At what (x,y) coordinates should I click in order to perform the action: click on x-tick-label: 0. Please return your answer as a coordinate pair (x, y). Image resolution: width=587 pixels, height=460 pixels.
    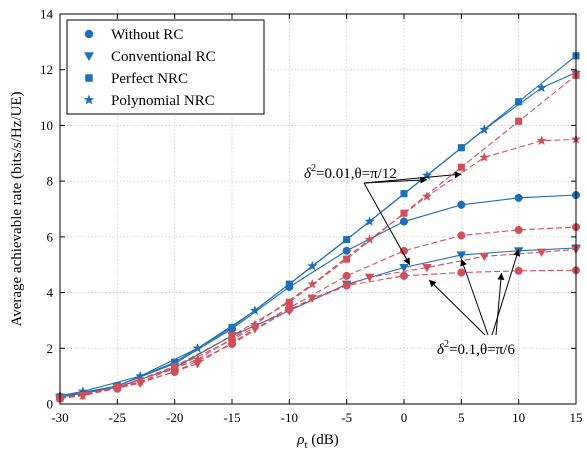
    Looking at the image, I should click on (404, 417).